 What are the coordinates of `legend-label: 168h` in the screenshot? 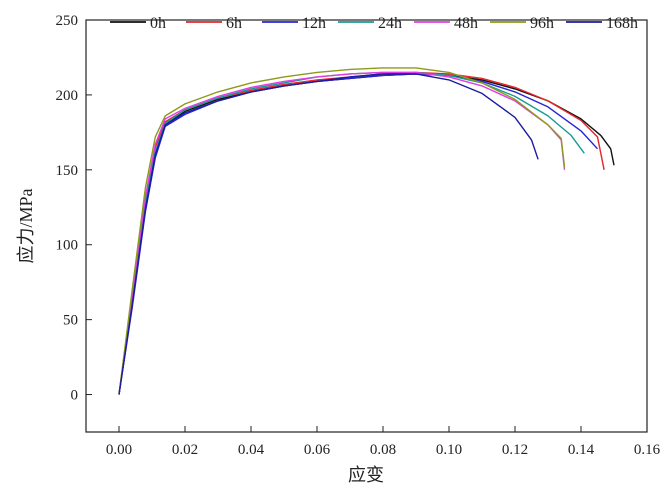 It's located at (622, 23).